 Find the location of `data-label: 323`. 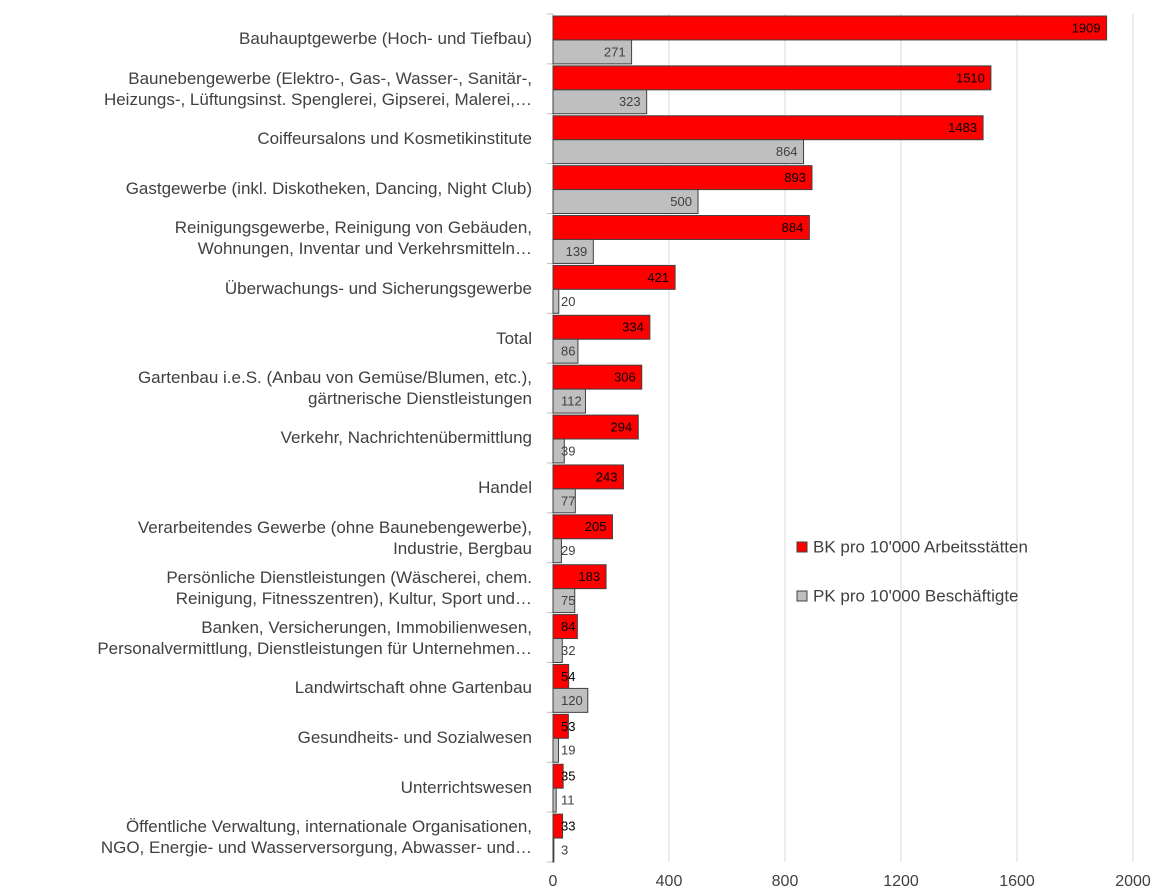

data-label: 323 is located at coordinates (630, 101).